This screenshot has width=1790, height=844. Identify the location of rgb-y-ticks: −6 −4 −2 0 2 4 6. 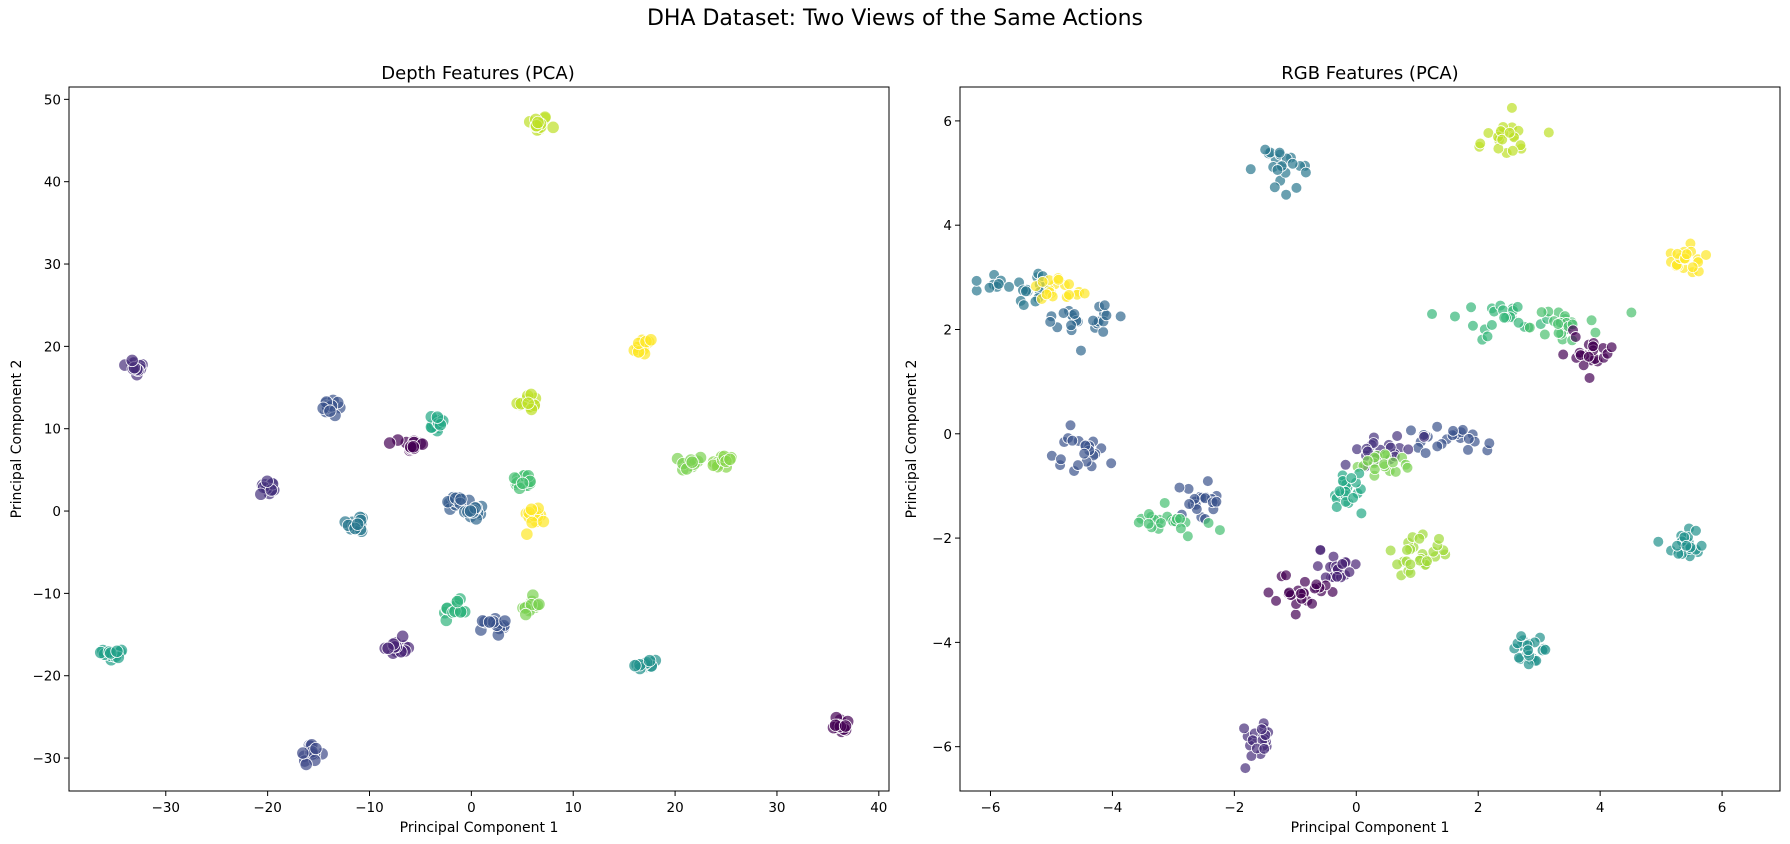
(946, 435).